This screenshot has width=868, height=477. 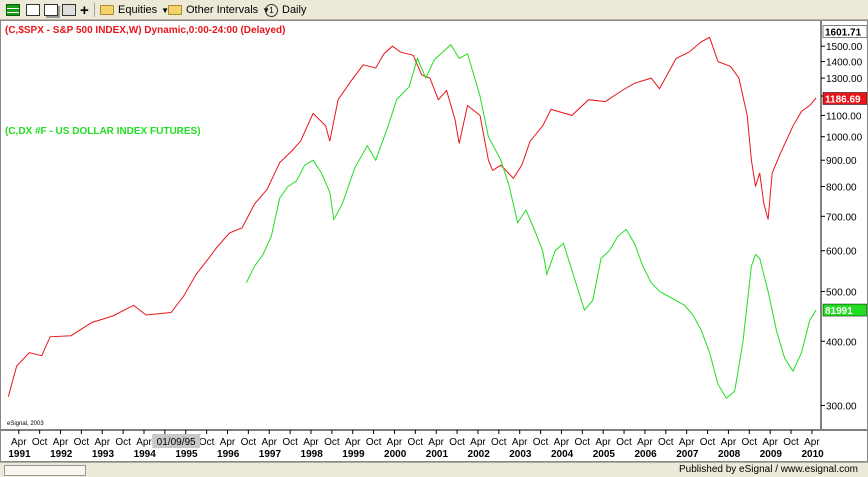 I want to click on y-tick-label: 1400.00, so click(x=844, y=63).